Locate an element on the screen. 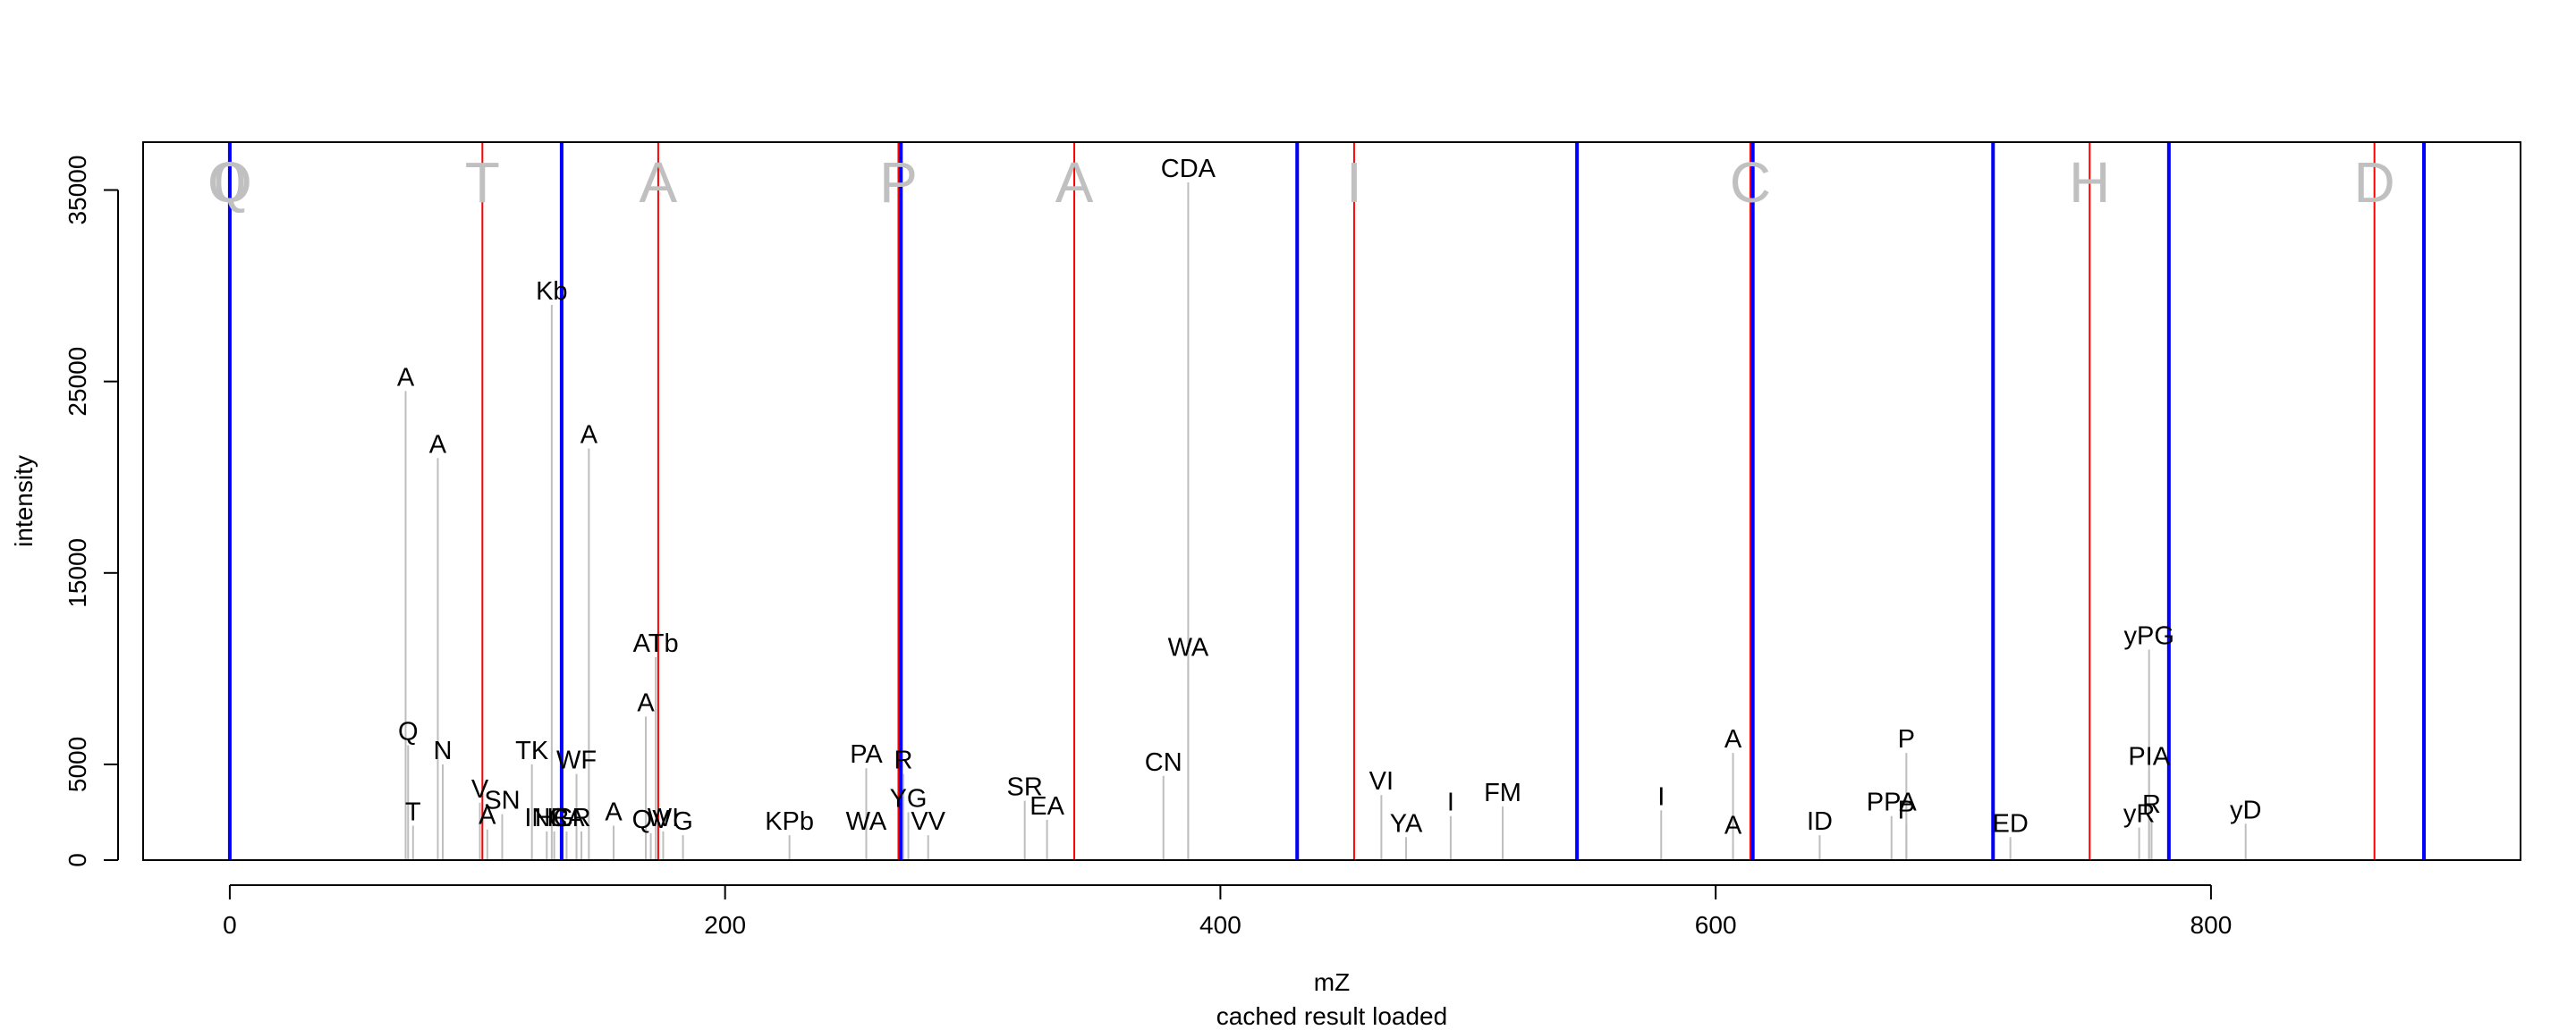 The width and height of the screenshot is (2576, 1030). sequence-letters-layer: Q0 T A P A I C H D is located at coordinates (1301, 182).